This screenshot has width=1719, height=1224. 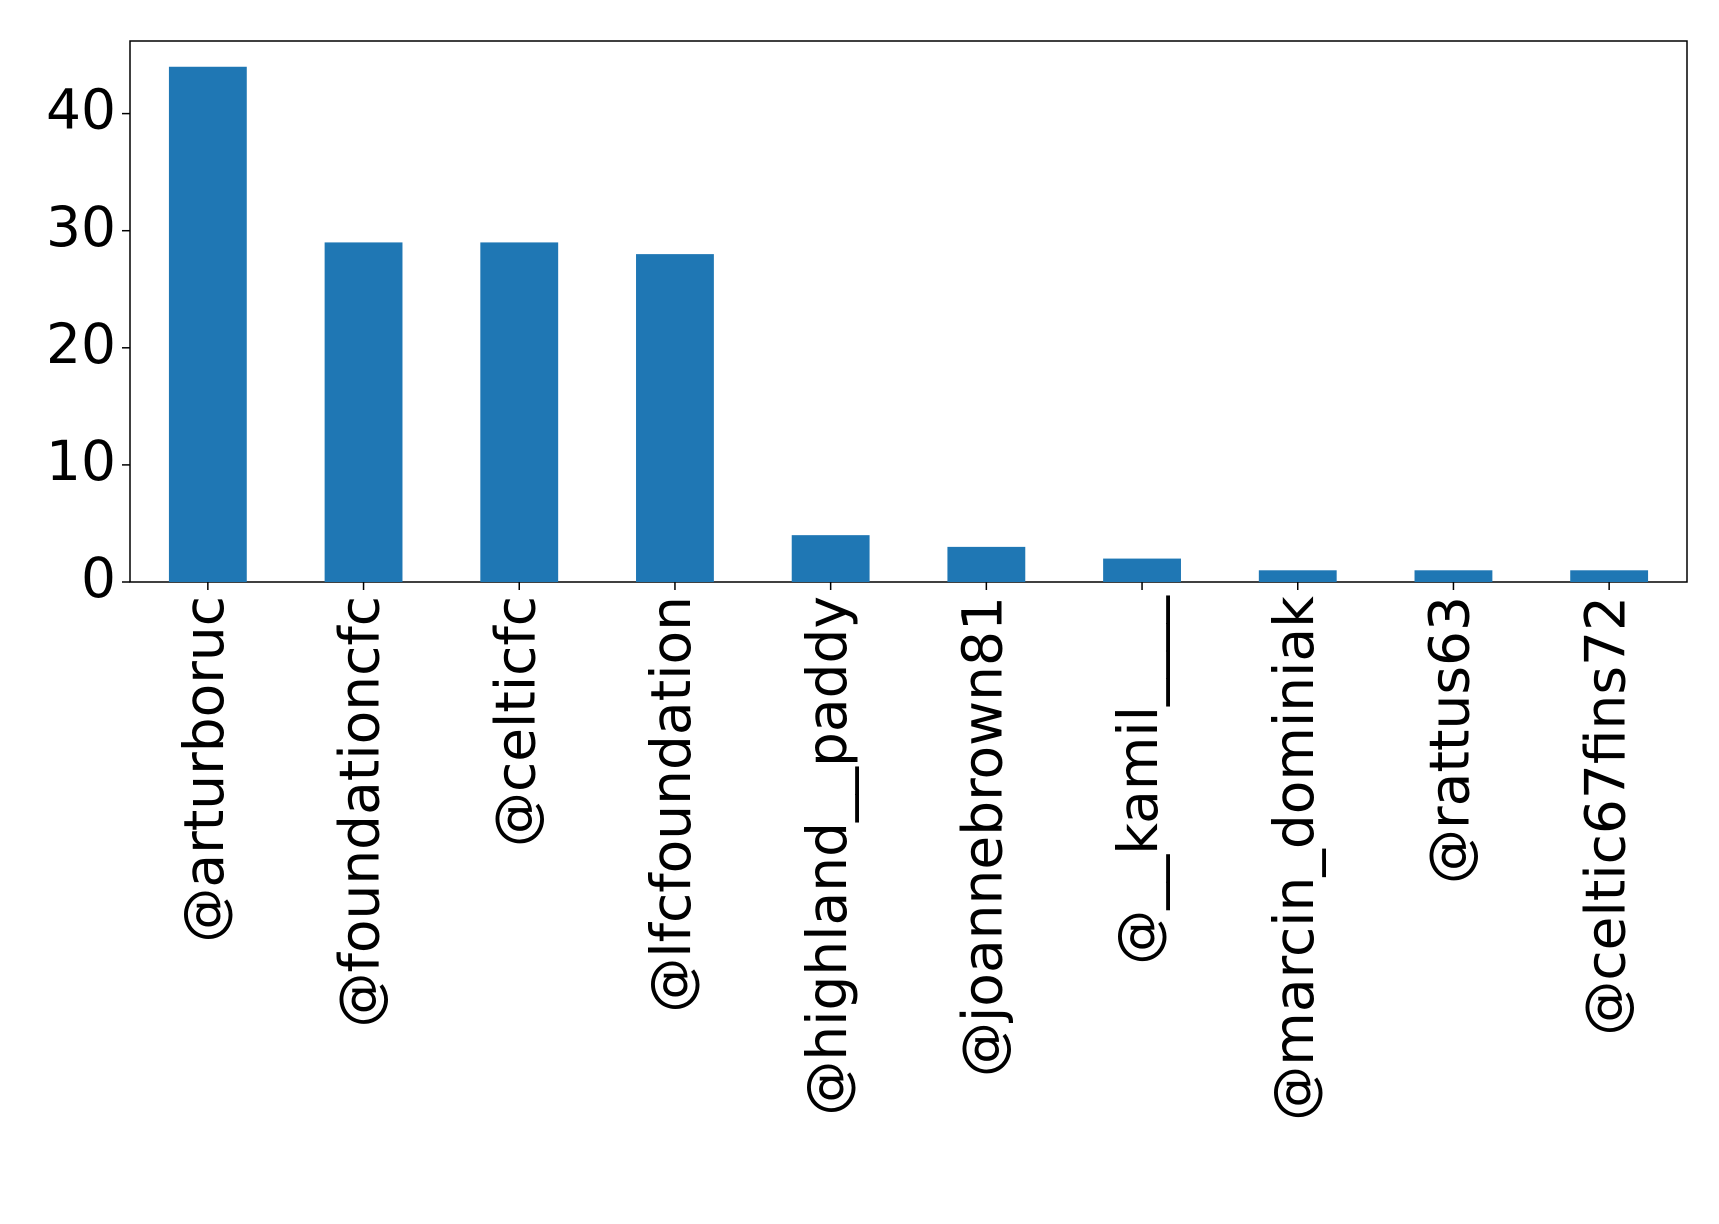 What do you see at coordinates (515, 721) in the screenshot?
I see `x-tick-label: @celticfc` at bounding box center [515, 721].